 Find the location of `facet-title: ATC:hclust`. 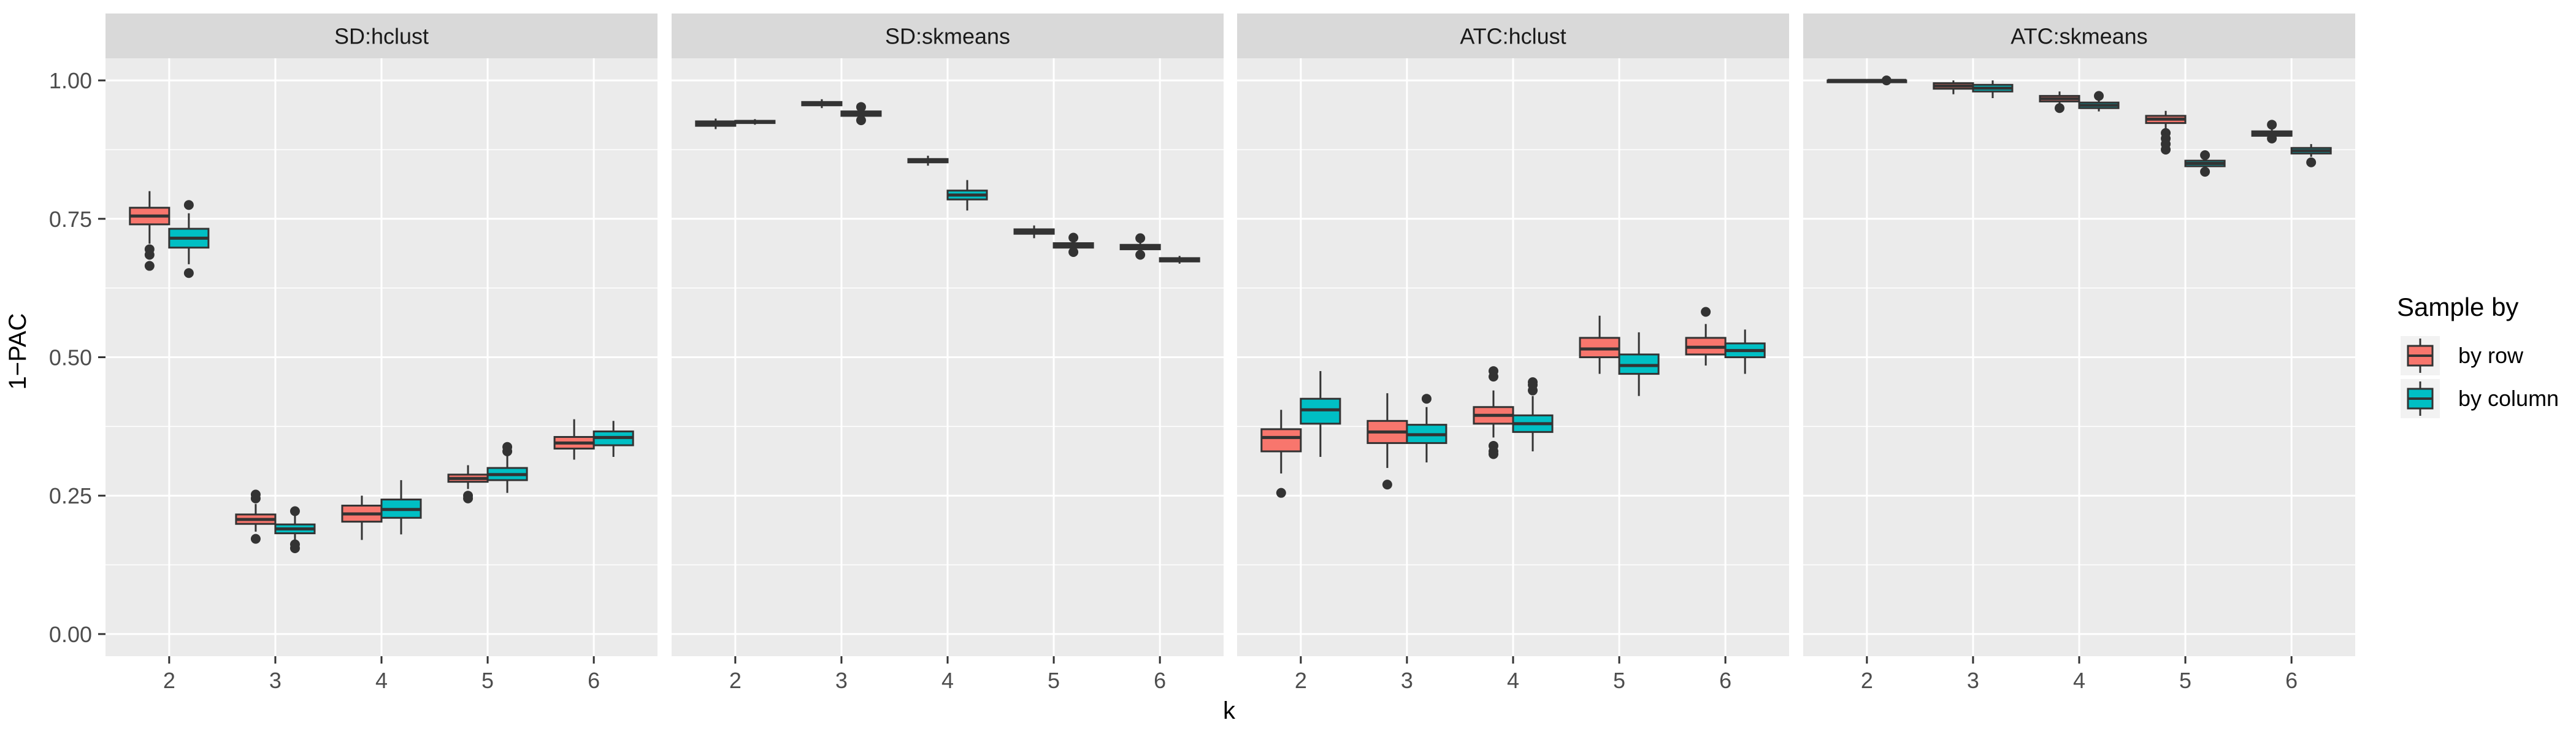

facet-title: ATC:hclust is located at coordinates (1513, 37).